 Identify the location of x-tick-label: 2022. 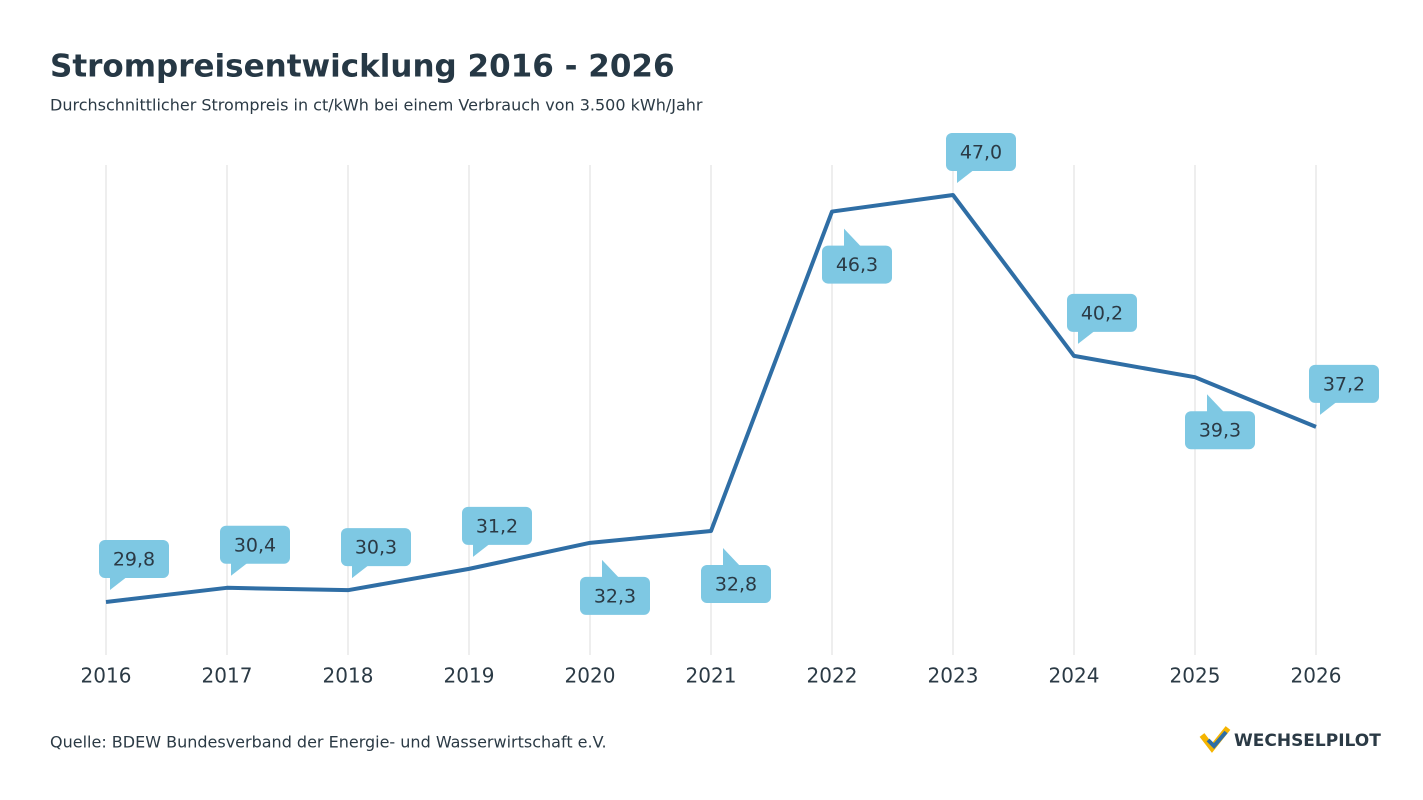
(832, 676).